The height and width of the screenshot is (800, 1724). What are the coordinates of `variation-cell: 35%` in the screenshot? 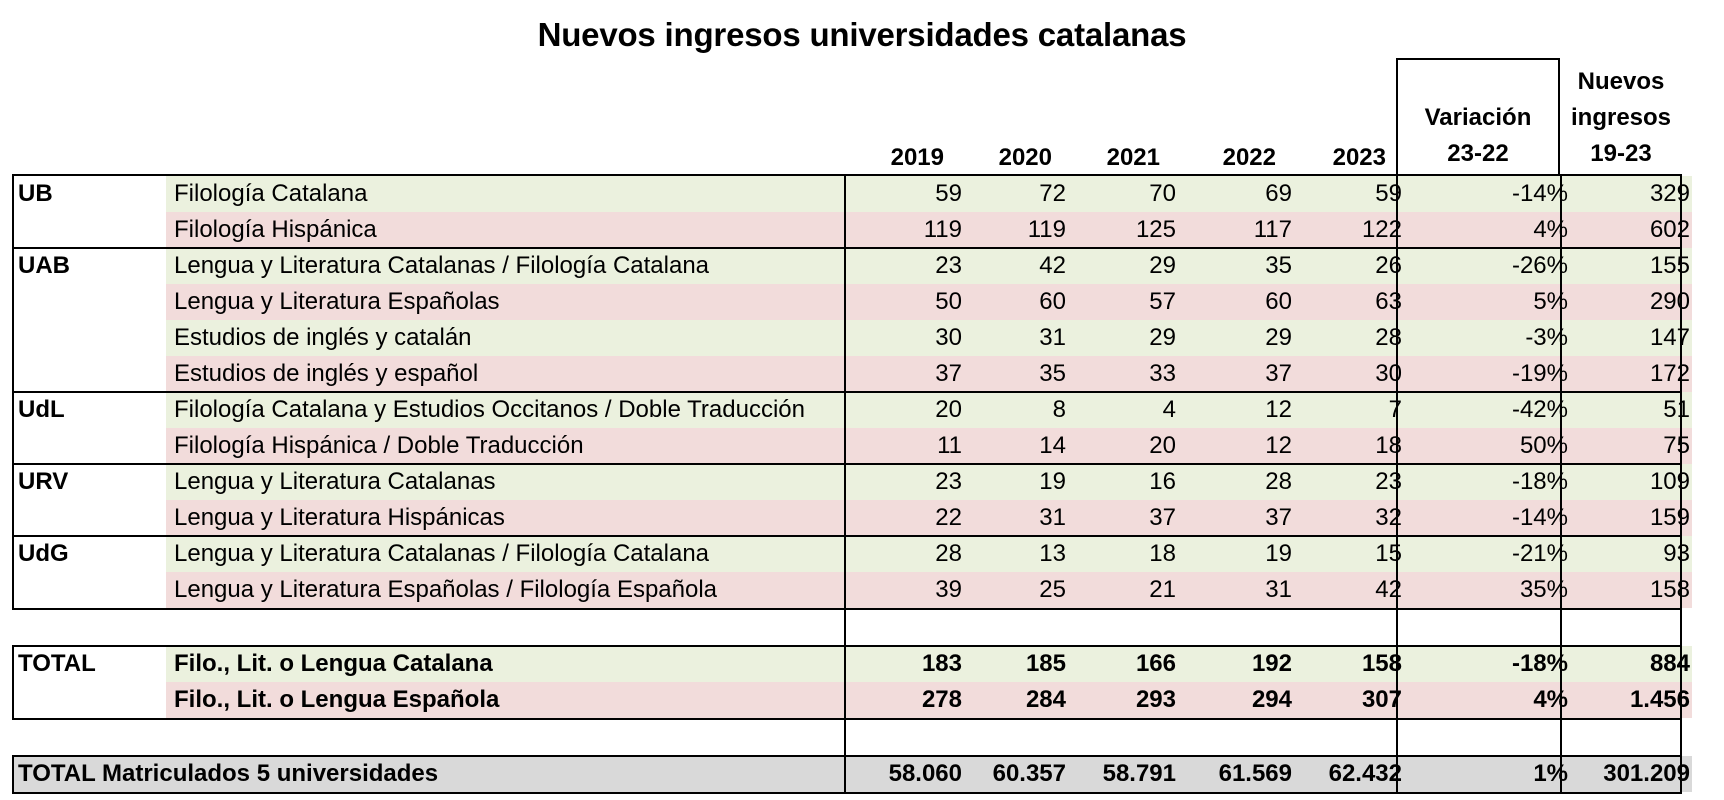 It's located at (1491, 590).